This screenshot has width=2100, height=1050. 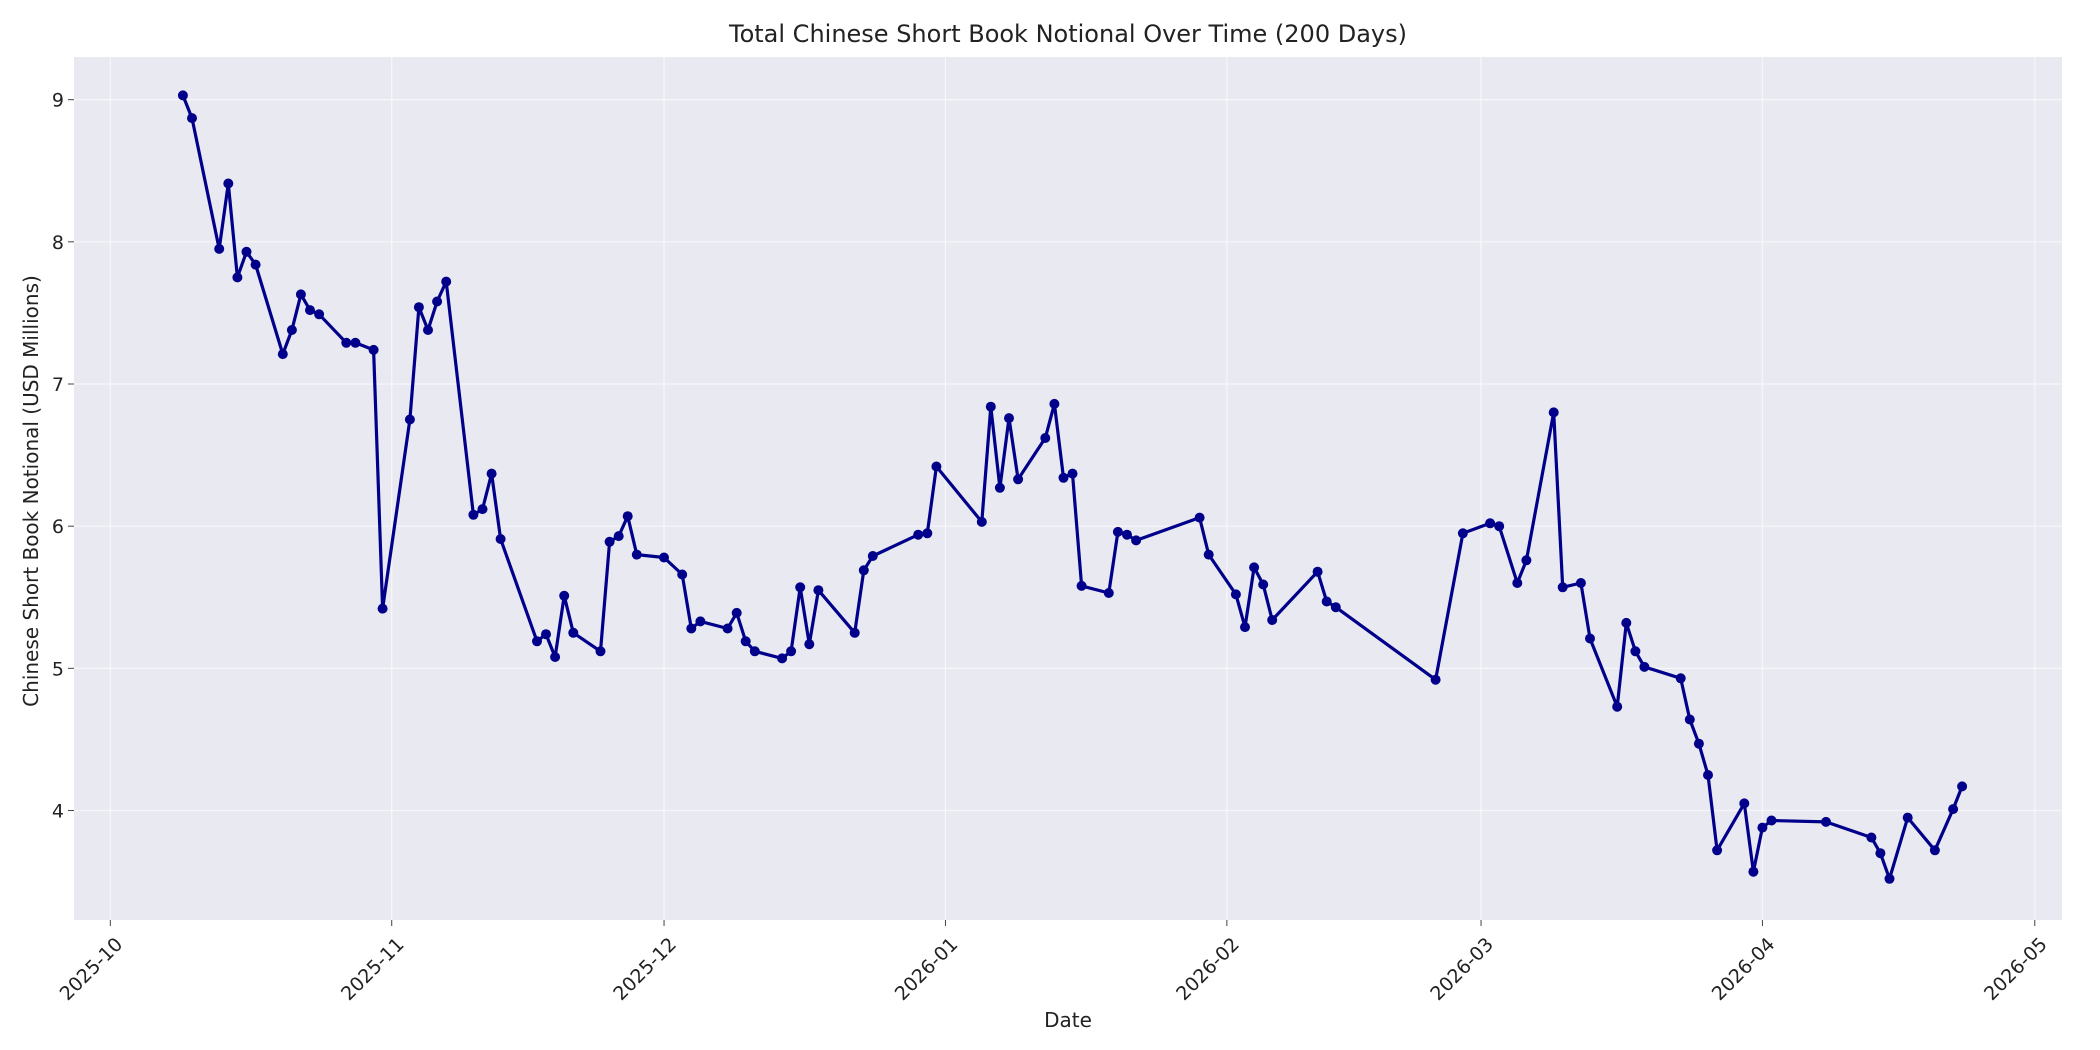 What do you see at coordinates (1068, 1020) in the screenshot?
I see `x-axis-title: Date` at bounding box center [1068, 1020].